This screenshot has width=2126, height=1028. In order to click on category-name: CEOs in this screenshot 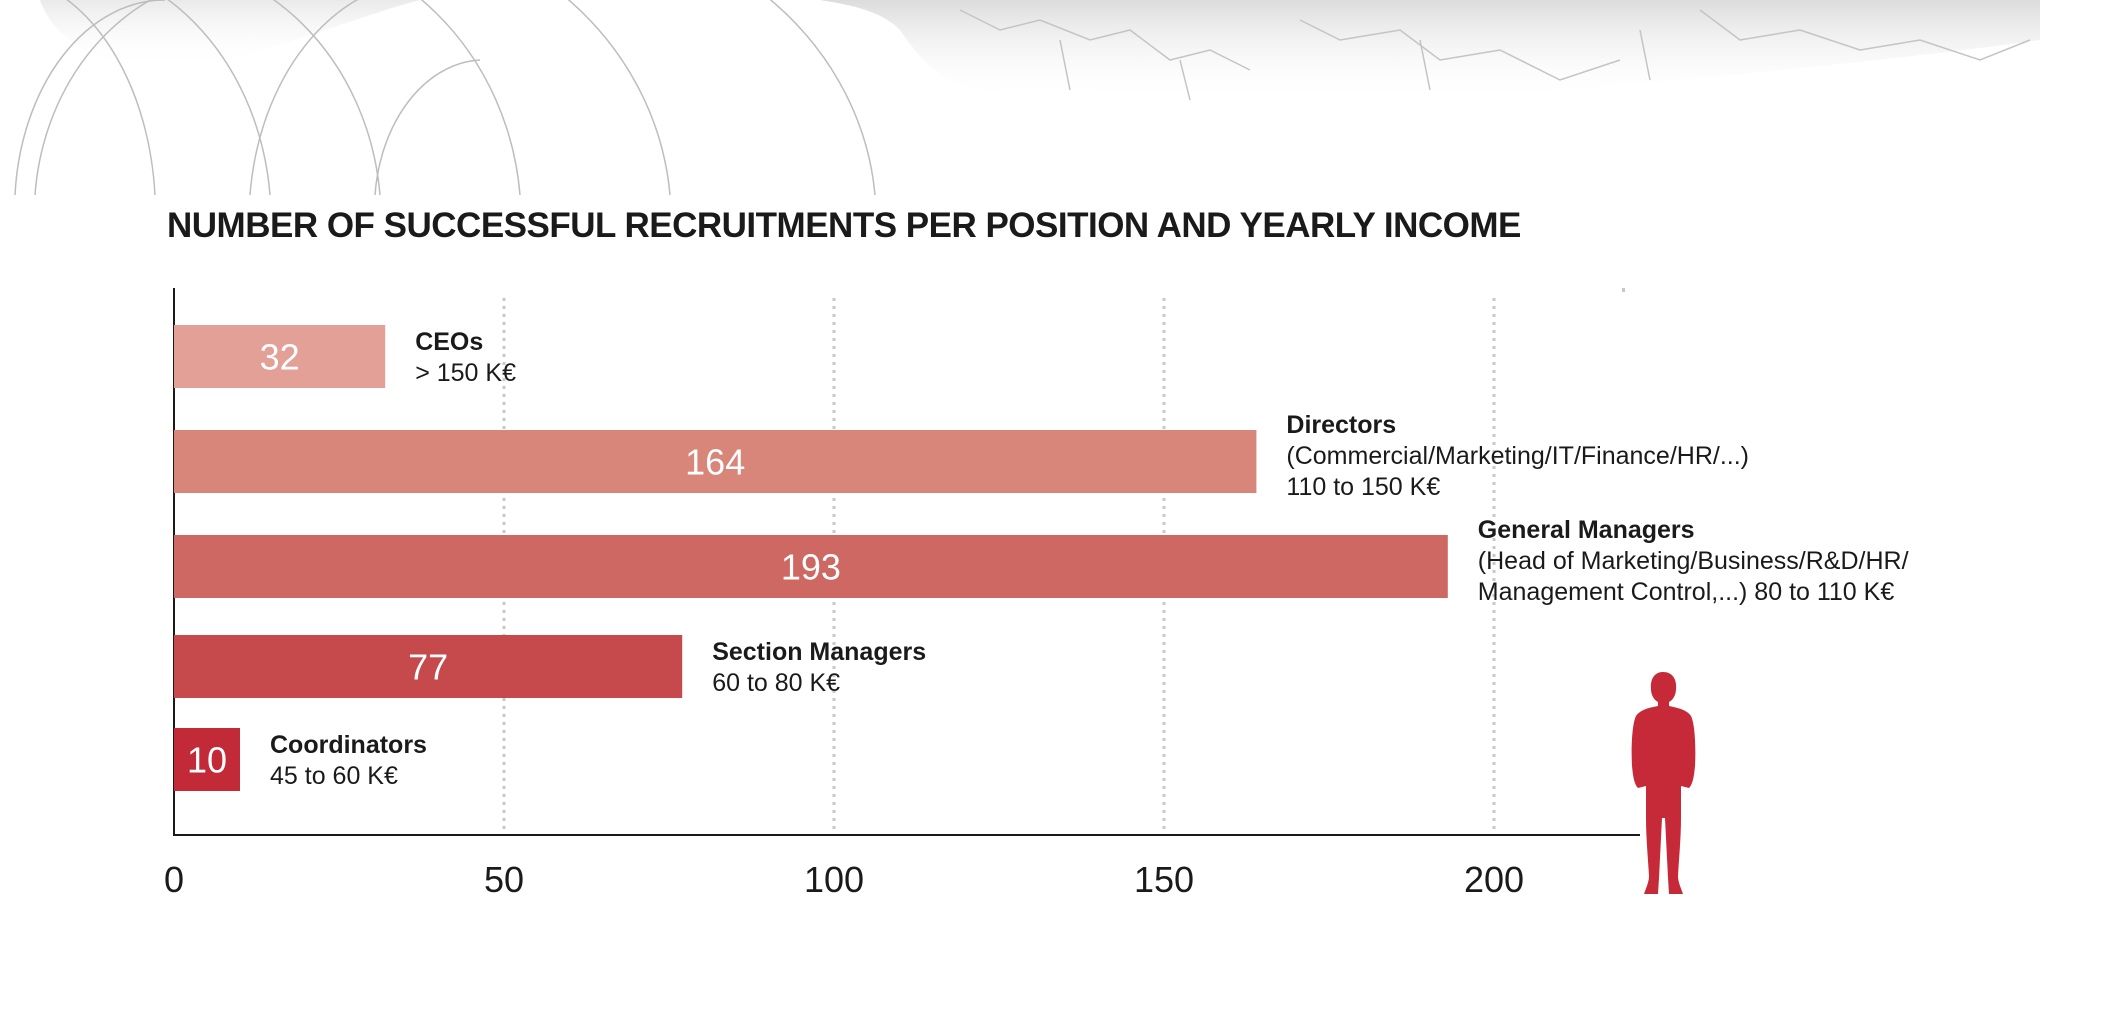, I will do `click(449, 342)`.